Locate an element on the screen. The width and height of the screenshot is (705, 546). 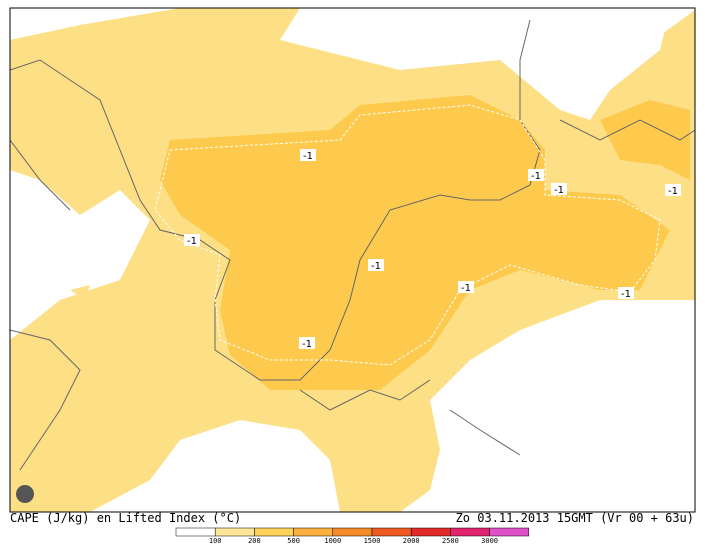
colorbar: 100 200 500 1000 1500 2000 2500 3000 is located at coordinates (352, 536).